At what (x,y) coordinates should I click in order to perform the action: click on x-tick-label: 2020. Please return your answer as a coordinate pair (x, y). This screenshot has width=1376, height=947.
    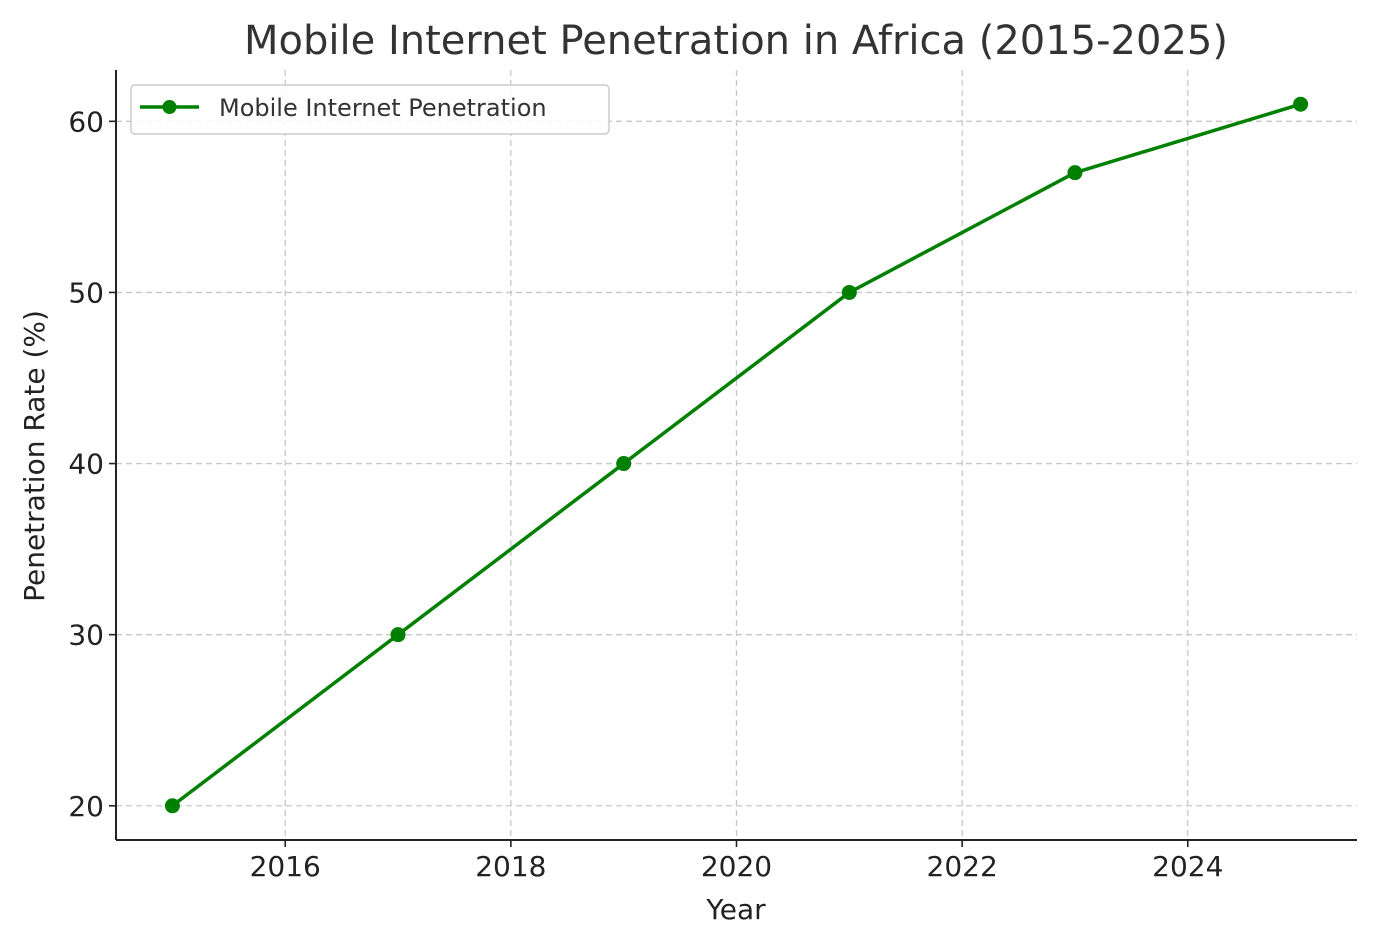
    Looking at the image, I should click on (736, 866).